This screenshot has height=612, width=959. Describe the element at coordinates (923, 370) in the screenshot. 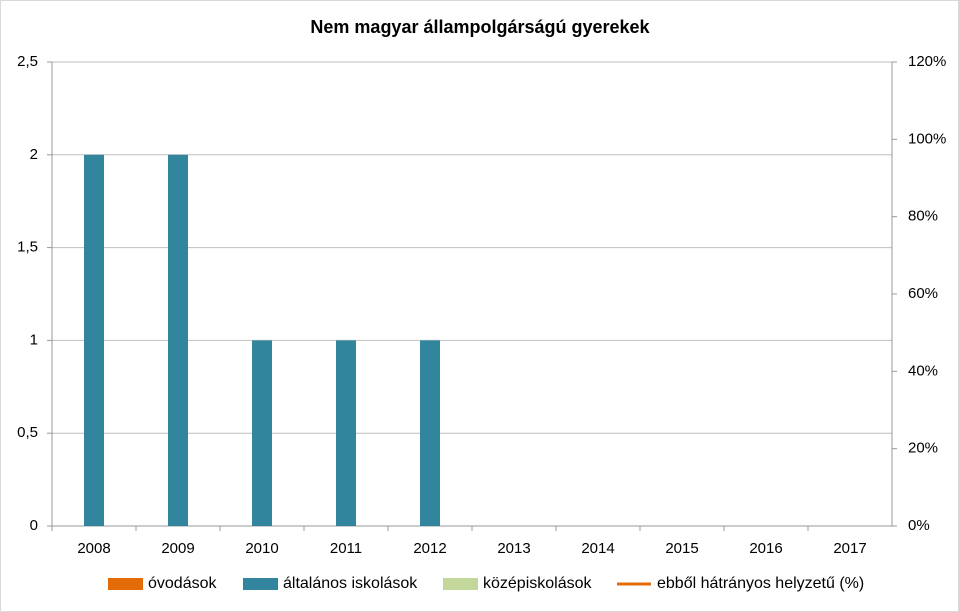

I see `y2-tick-label: 40%` at that location.